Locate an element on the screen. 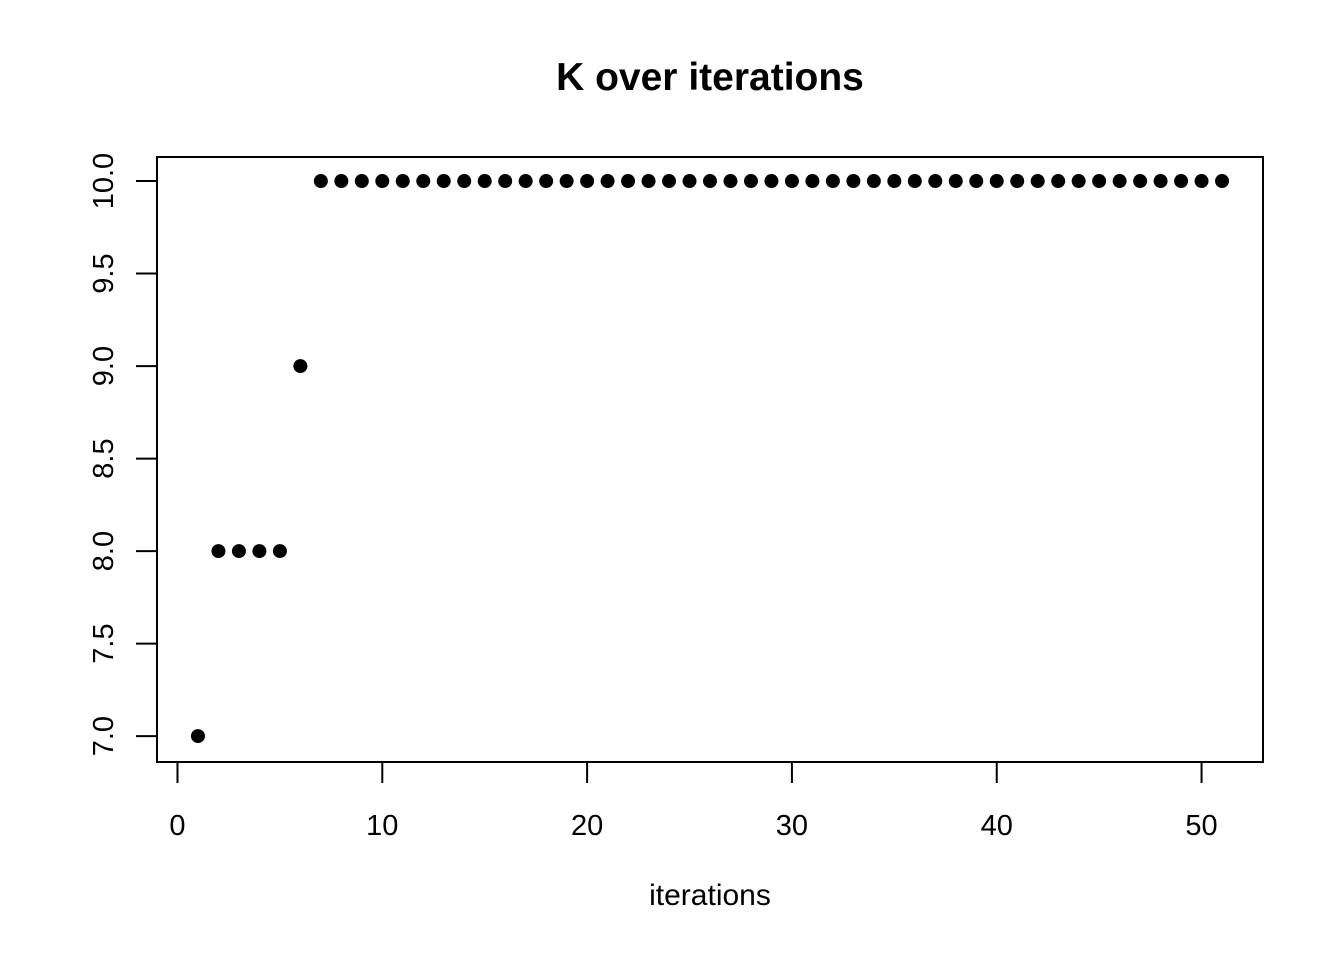 Image resolution: width=1344 pixels, height=960 pixels. x-tick-label: 10 is located at coordinates (382, 826).